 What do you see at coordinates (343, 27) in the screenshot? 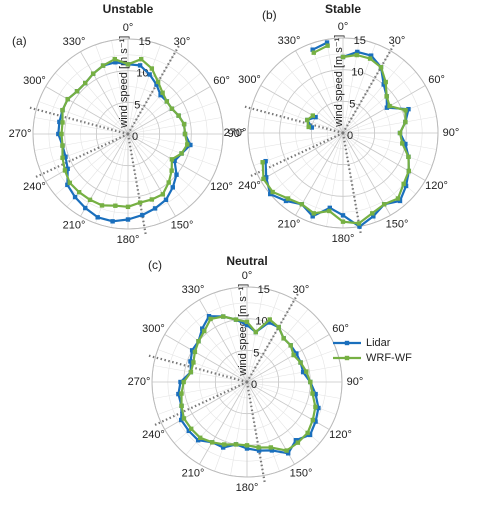
I see `theta-tick-label: 0°` at bounding box center [343, 27].